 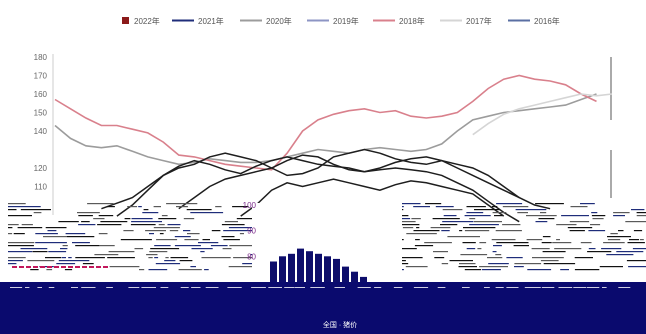 I want to click on inset-y-tick-90: 90, so click(x=251, y=231).